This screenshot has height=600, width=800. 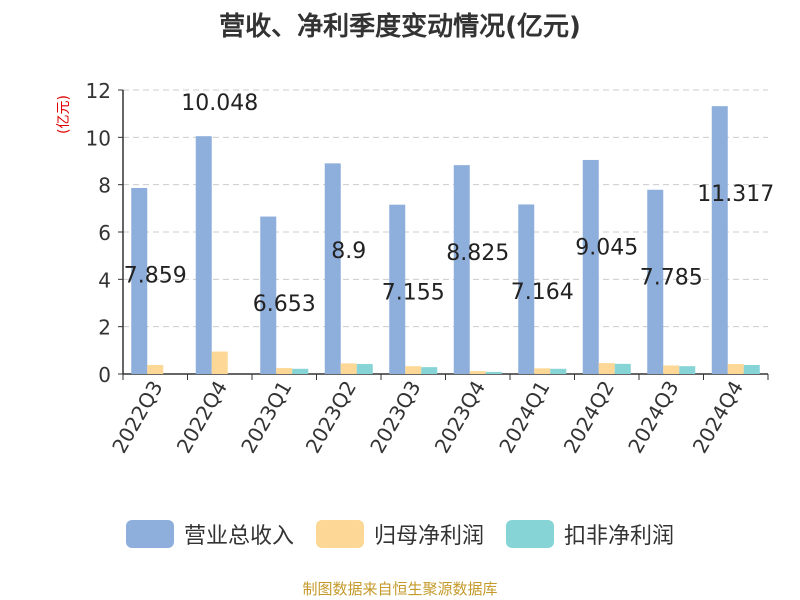 I want to click on bar-2023Q2-s0, so click(x=332, y=268).